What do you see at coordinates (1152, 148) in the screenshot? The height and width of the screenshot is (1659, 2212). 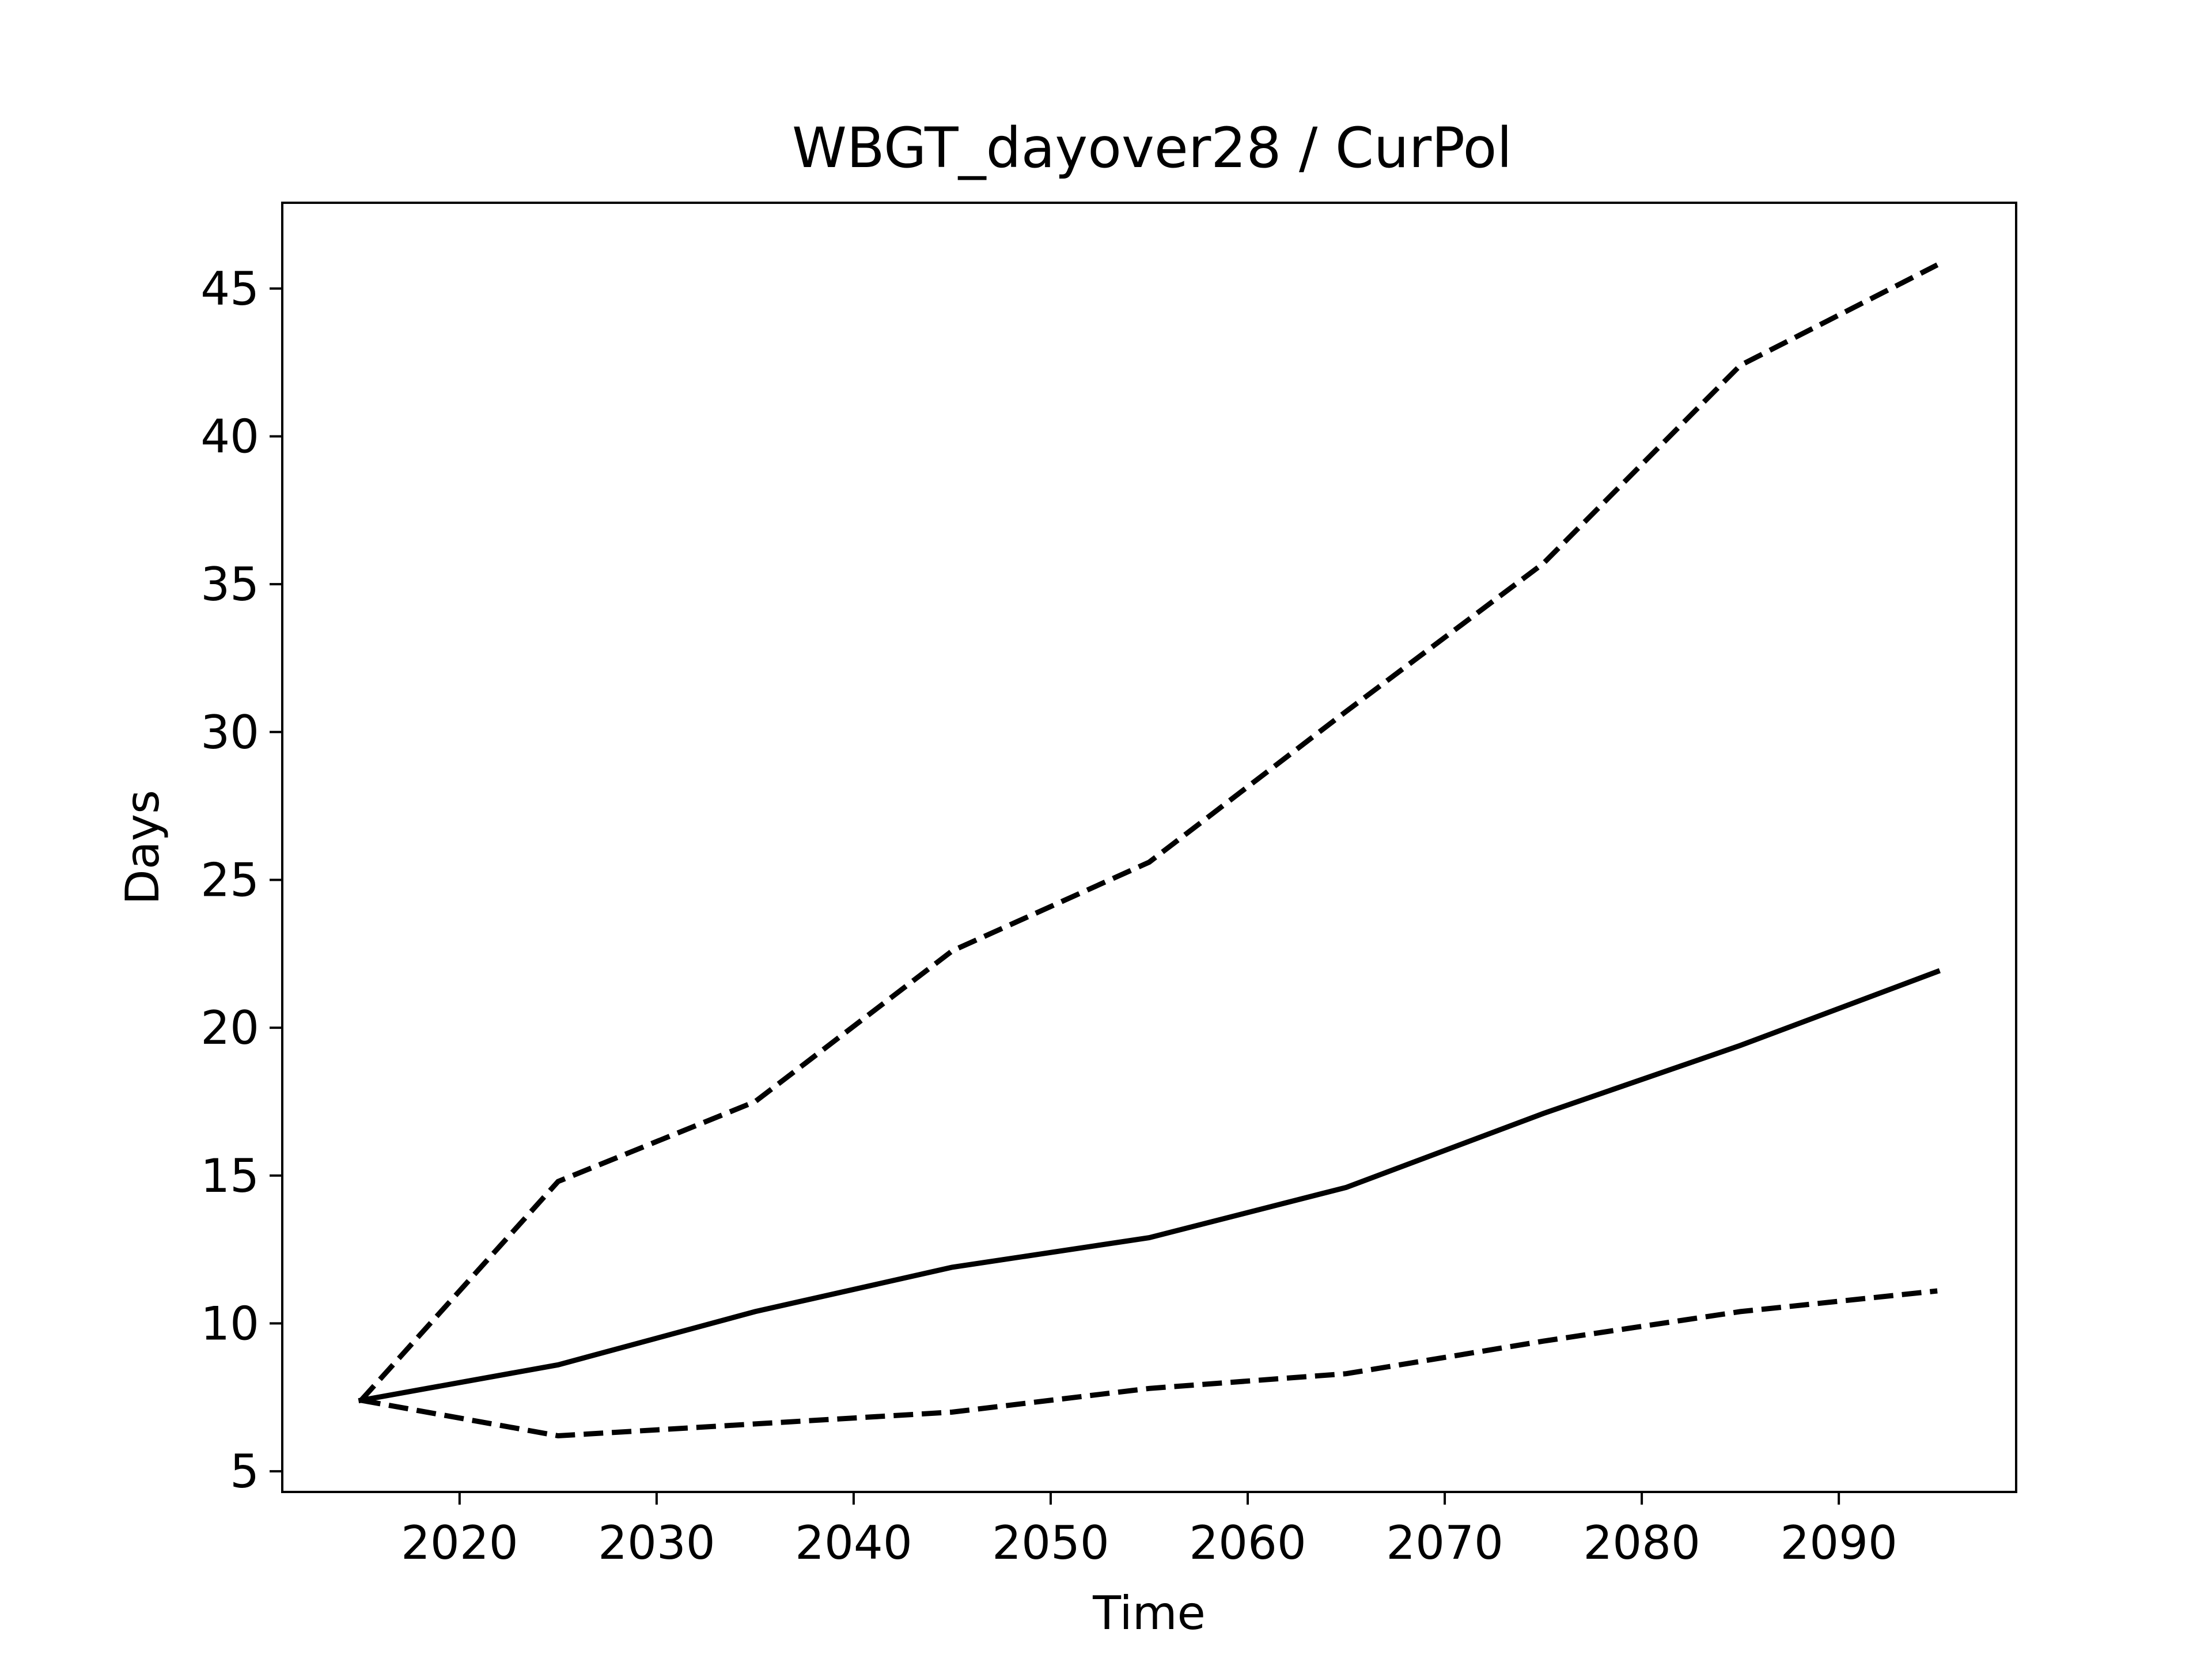 I see `chart-title: WBGT_dayover28 / CurPol` at bounding box center [1152, 148].